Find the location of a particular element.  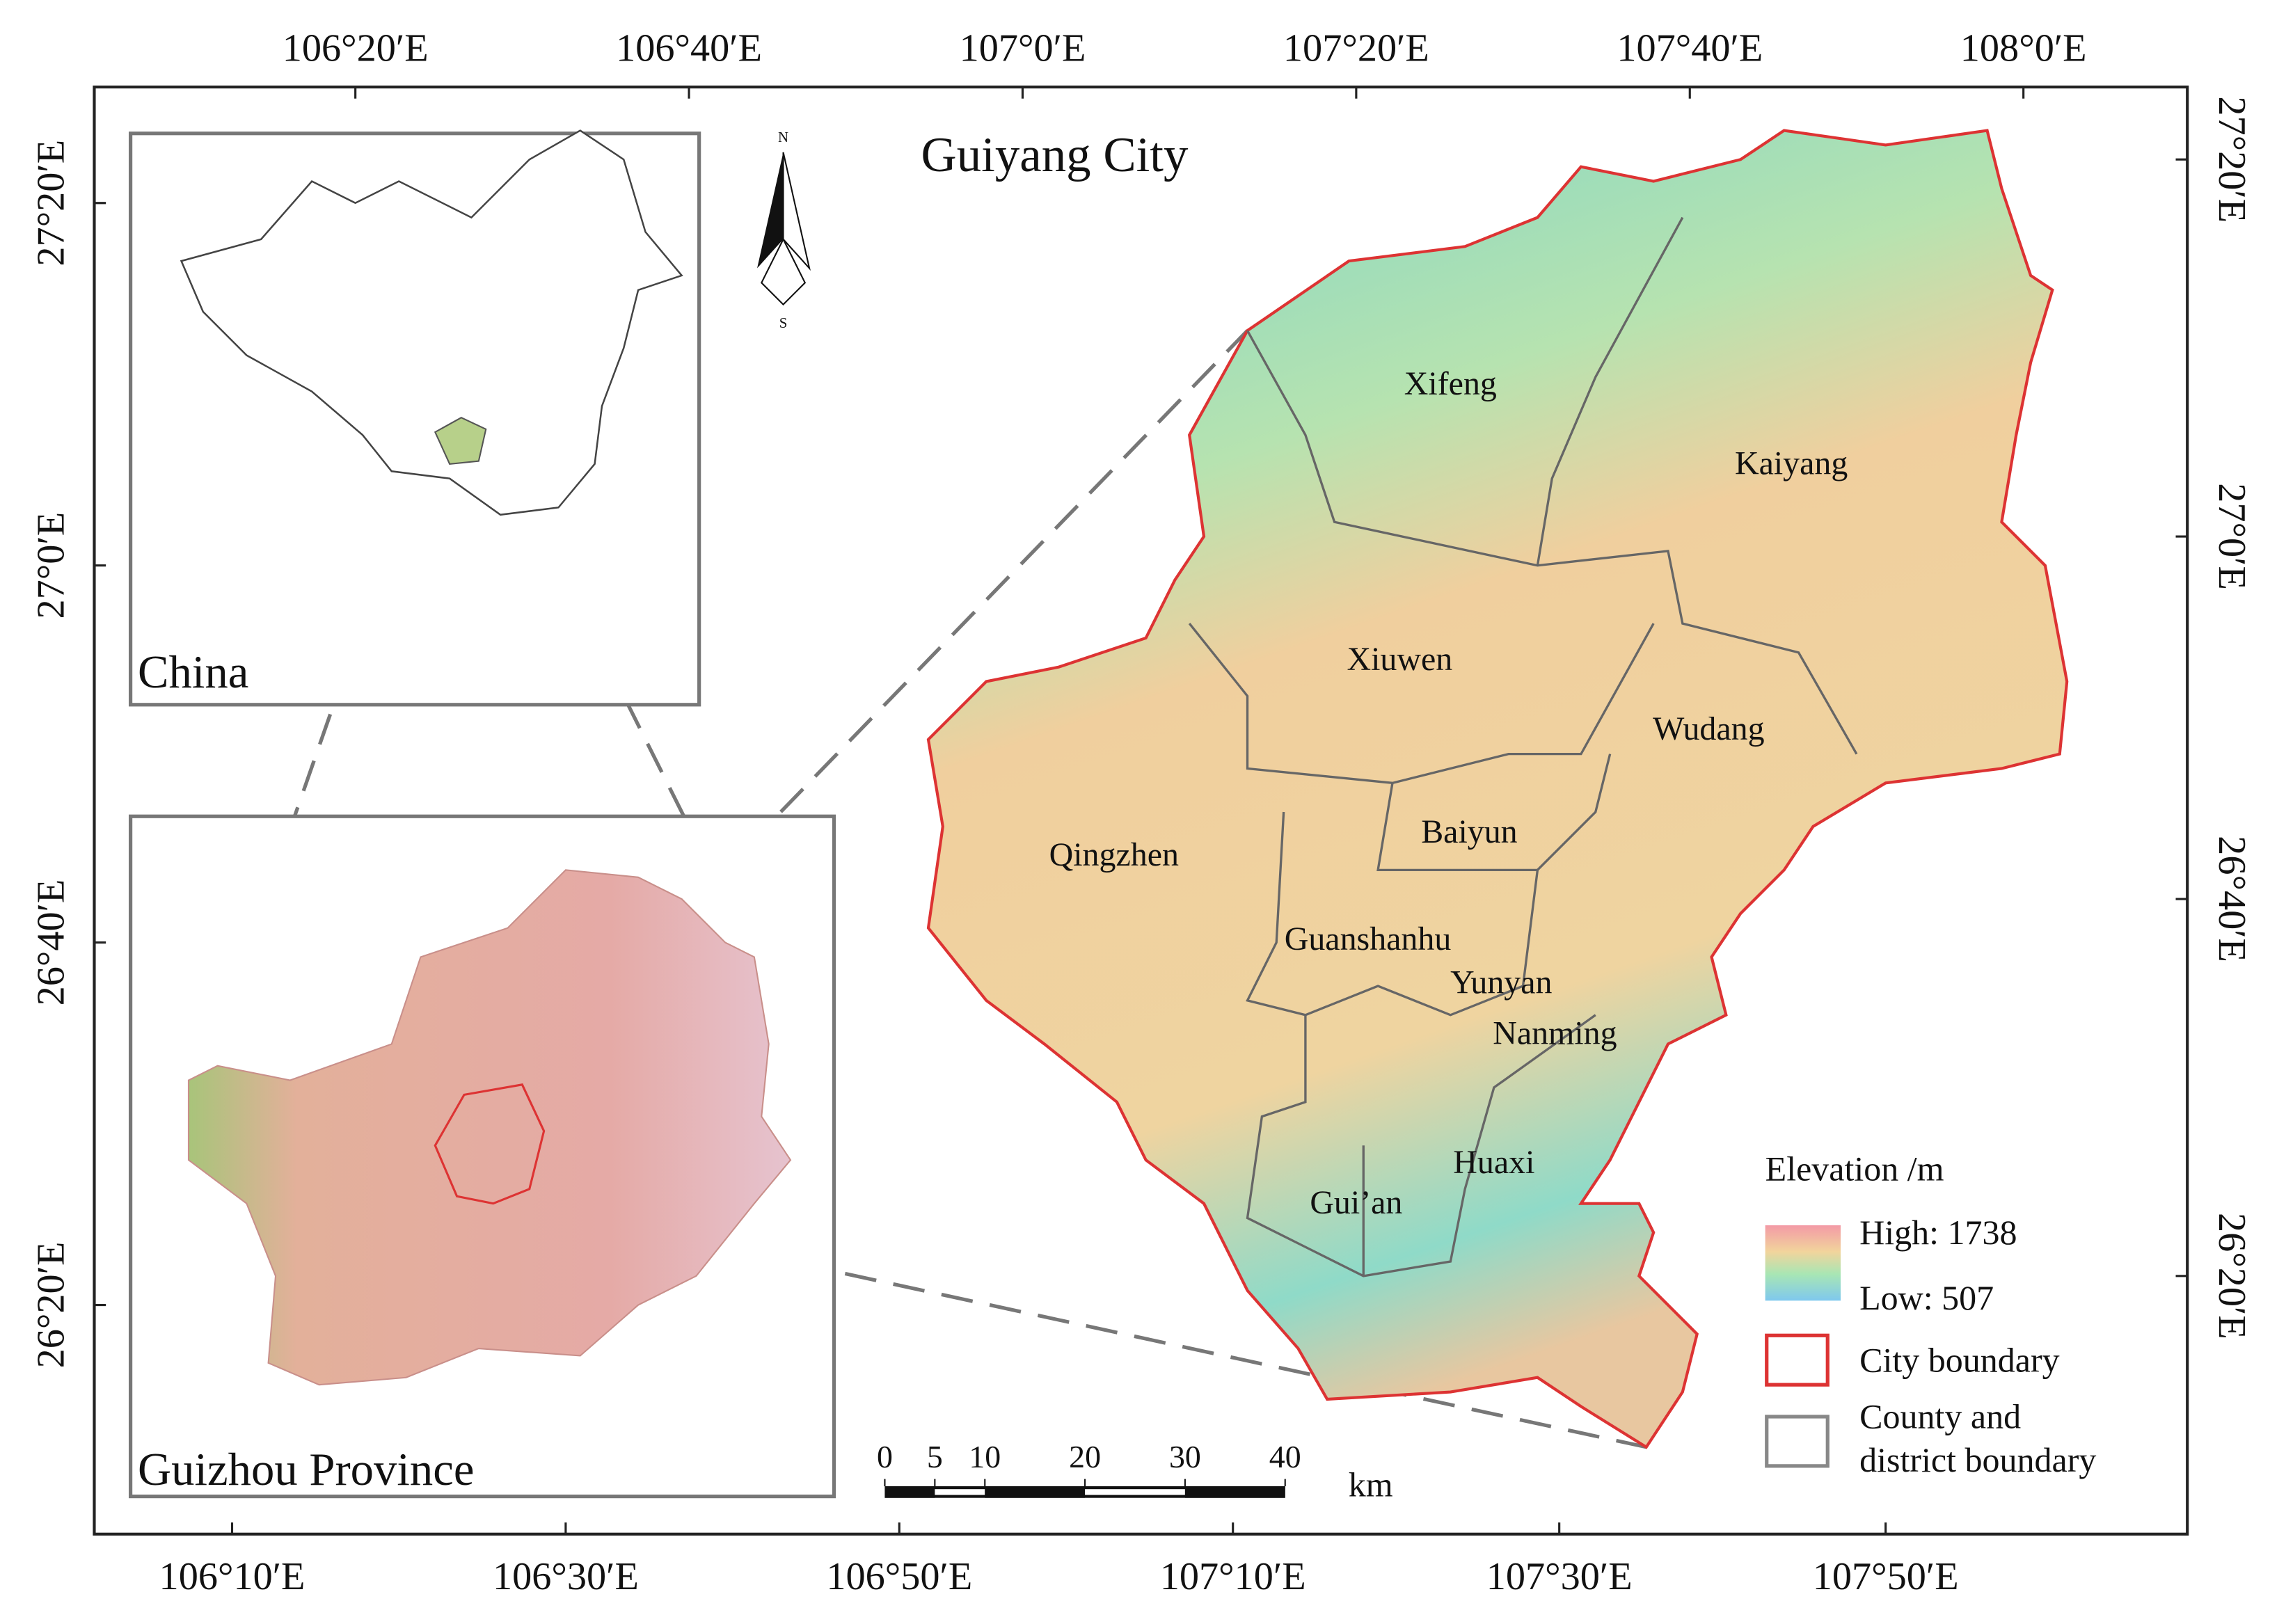

bottom-coord: 107°50′E is located at coordinates (1886, 1576).